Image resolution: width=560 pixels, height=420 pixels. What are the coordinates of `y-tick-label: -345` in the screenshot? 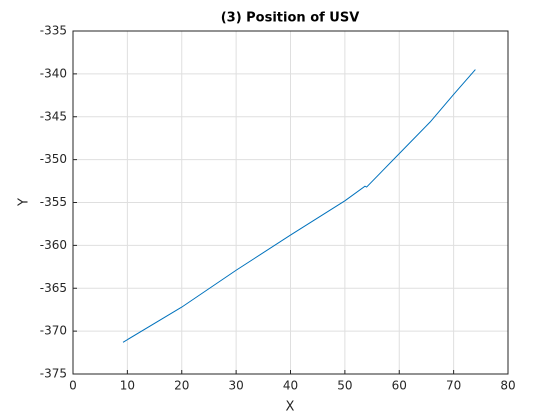 It's located at (53, 116).